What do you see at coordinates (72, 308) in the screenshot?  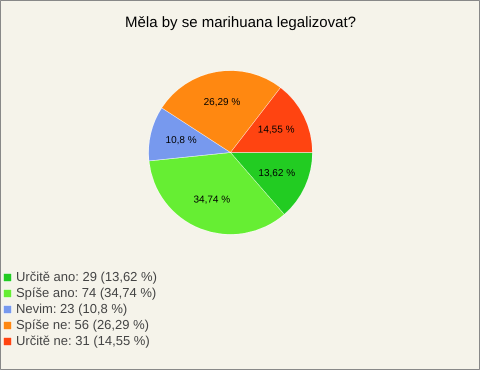 I see `legend-label: Nevim: 23 (10,8 %)` at bounding box center [72, 308].